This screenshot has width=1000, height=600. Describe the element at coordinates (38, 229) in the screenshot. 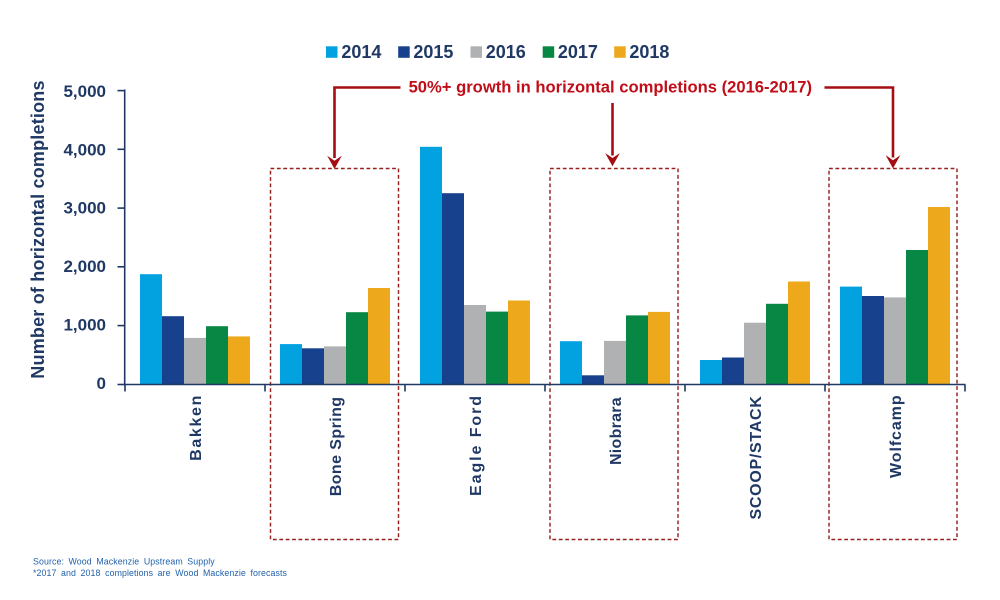

I see `svg-text:Number of horizontal completio: Number of horizontal completions` at that location.